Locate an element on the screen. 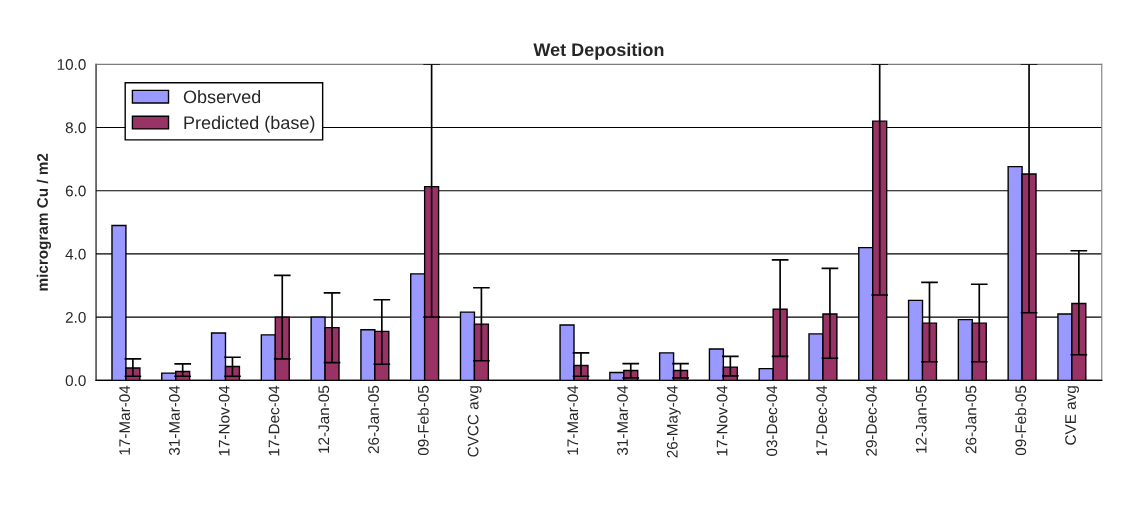  y-tick-label: 6.0 is located at coordinates (75, 191).